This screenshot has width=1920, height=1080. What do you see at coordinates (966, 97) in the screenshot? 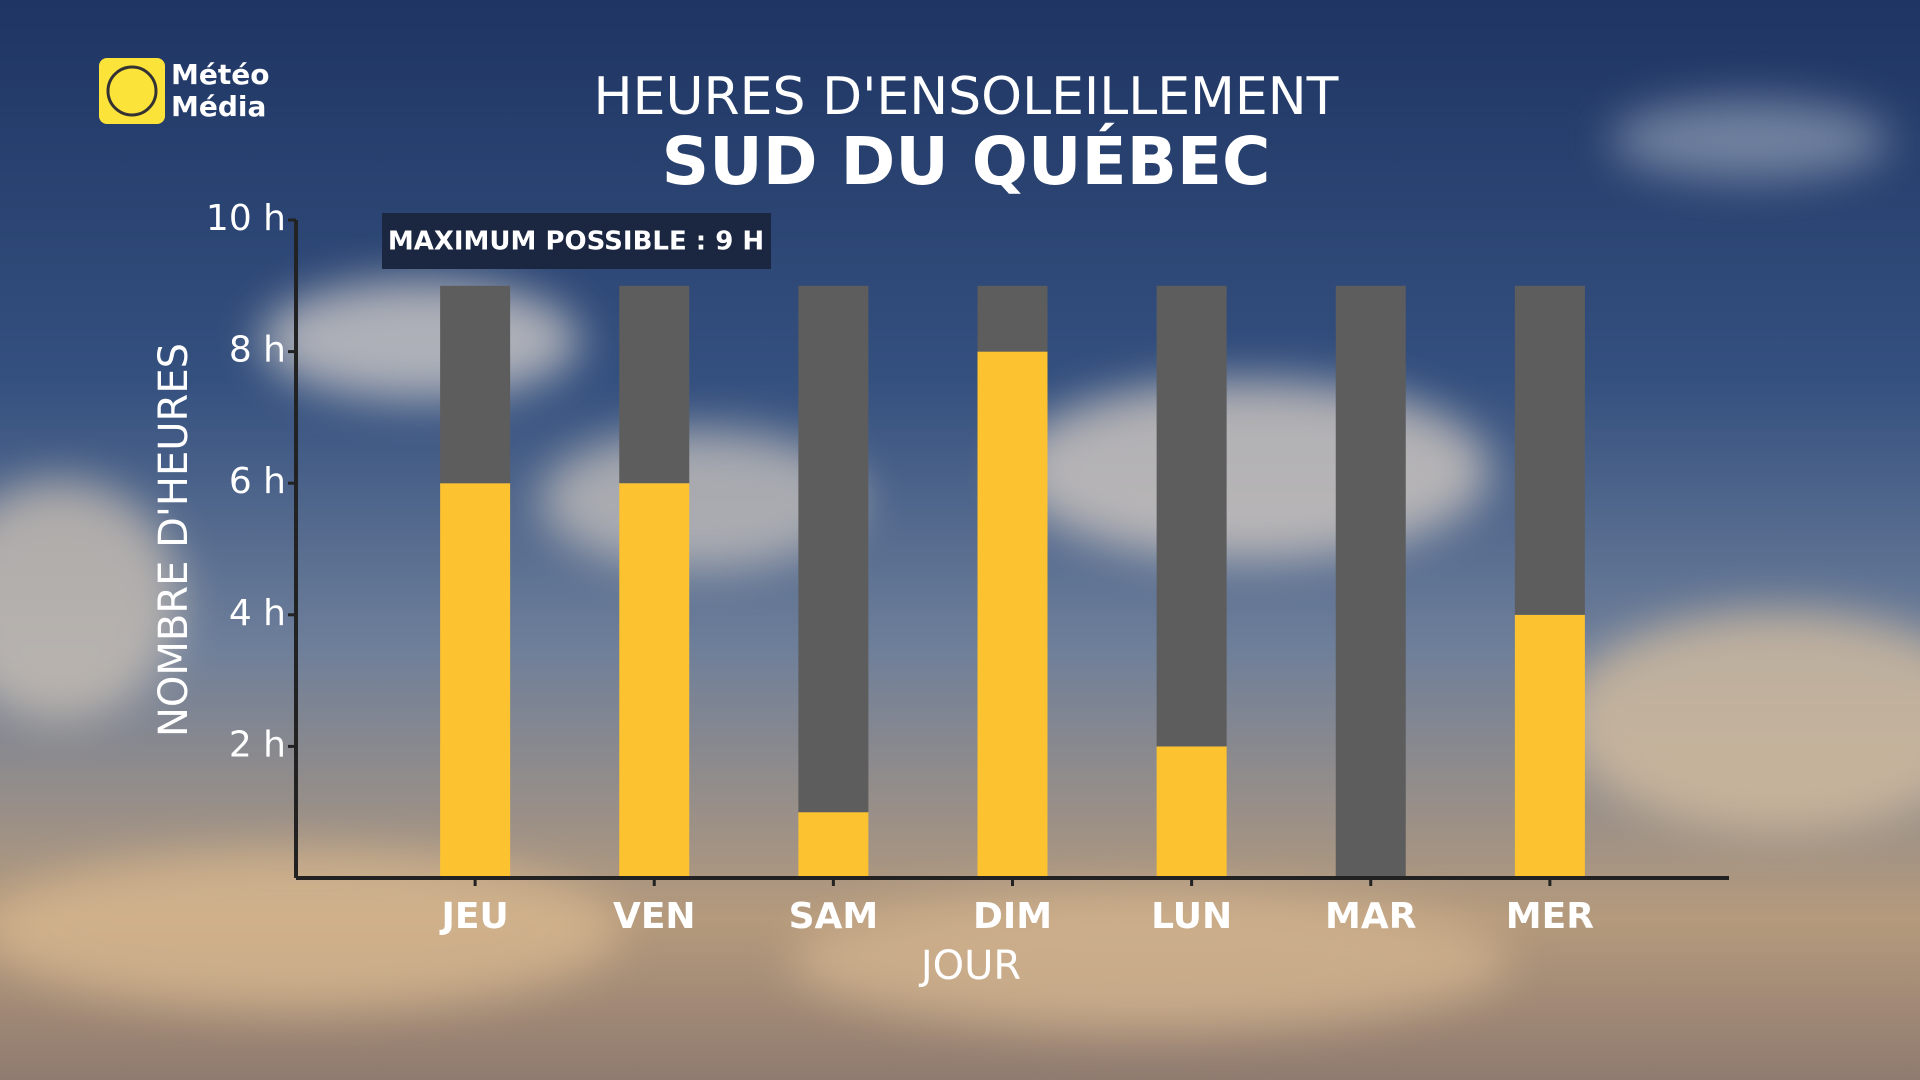
I see `chart-title: HEURES D'ENSOLEILLEMENT` at bounding box center [966, 97].